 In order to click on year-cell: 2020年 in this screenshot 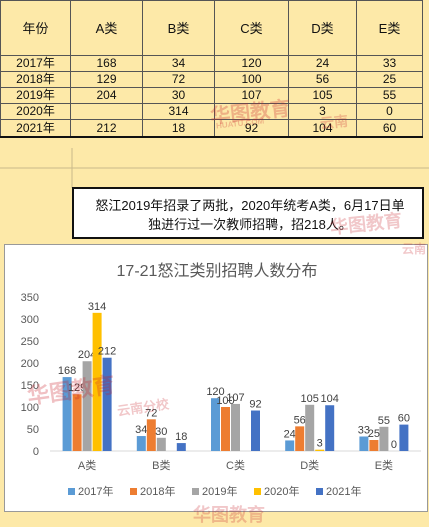, I will do `click(35, 111)`.